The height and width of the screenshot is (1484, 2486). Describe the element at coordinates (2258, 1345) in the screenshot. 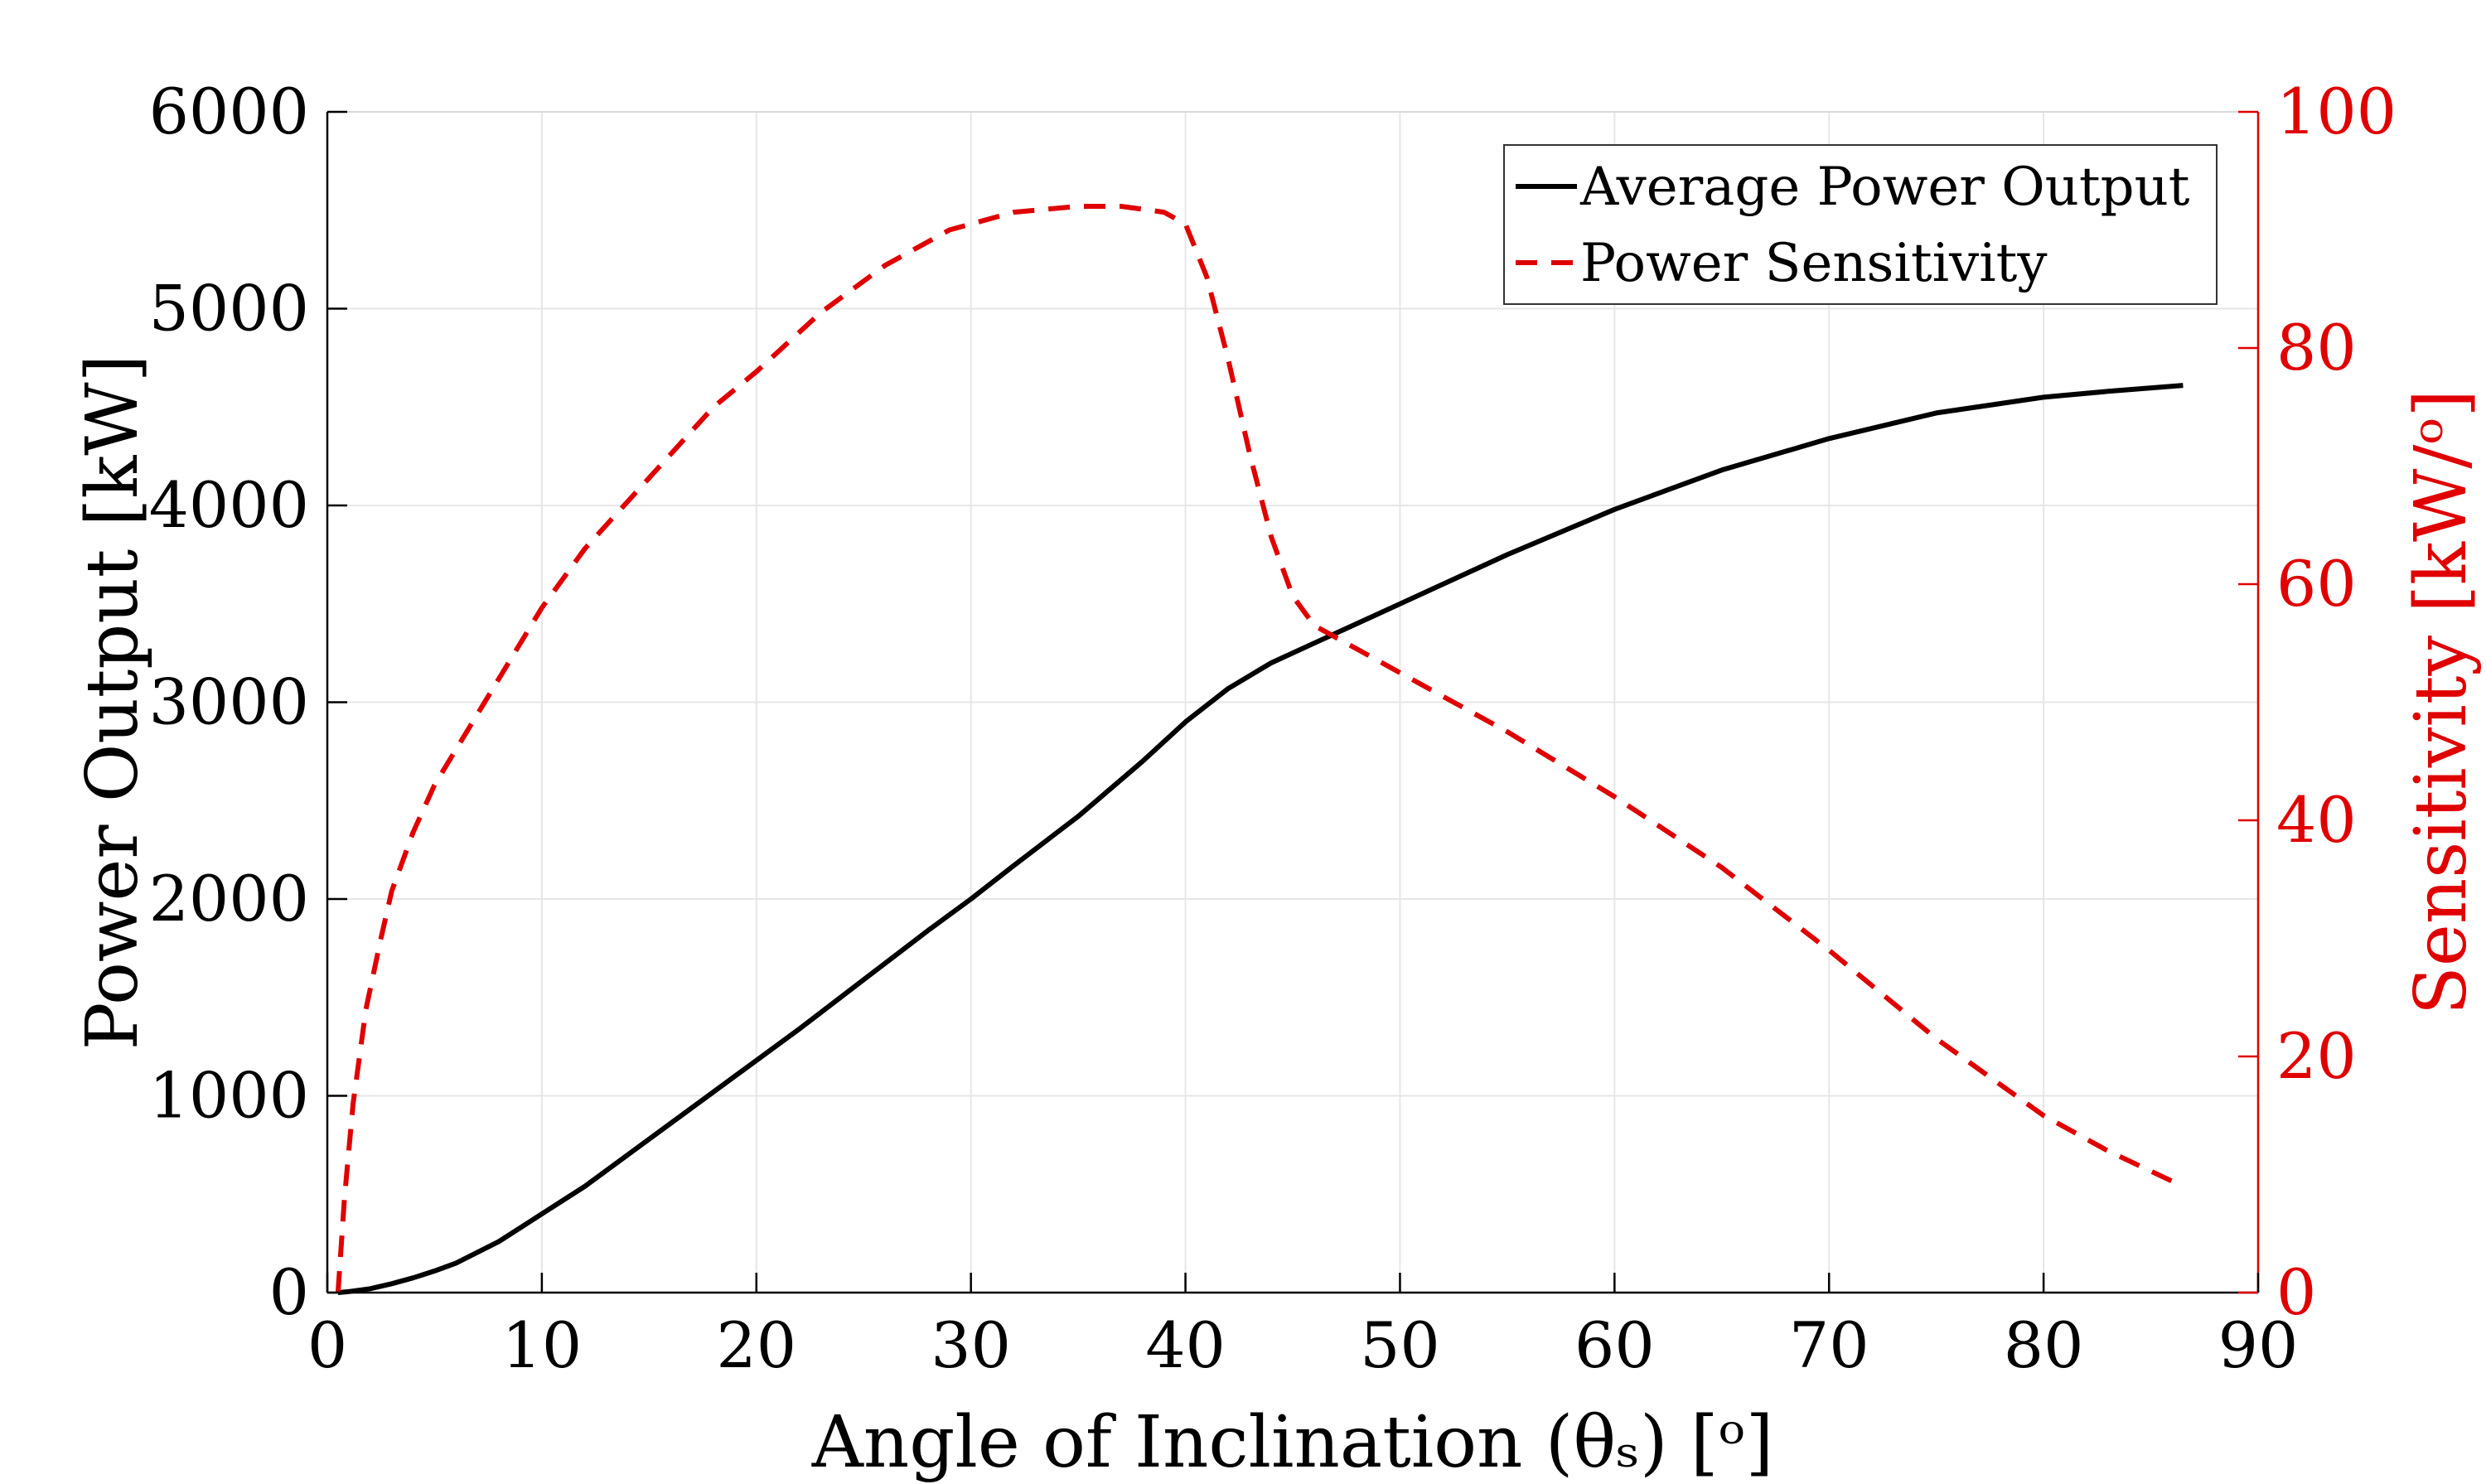

I see `x-tick-label: 90` at that location.